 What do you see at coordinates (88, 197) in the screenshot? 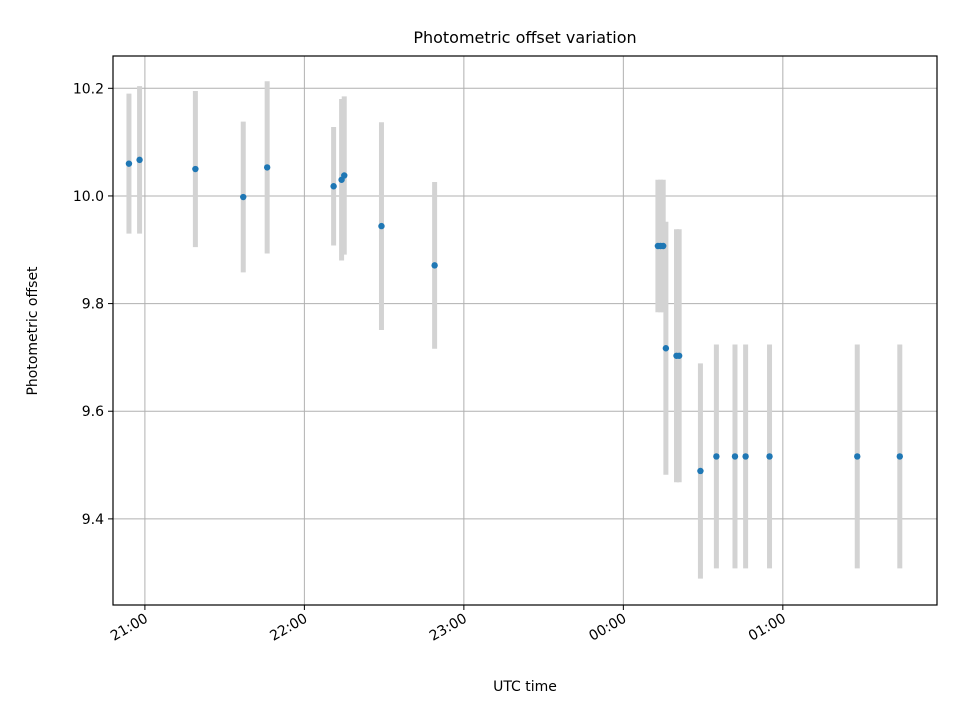
I see `y-tick-label: 10.0` at bounding box center [88, 197].